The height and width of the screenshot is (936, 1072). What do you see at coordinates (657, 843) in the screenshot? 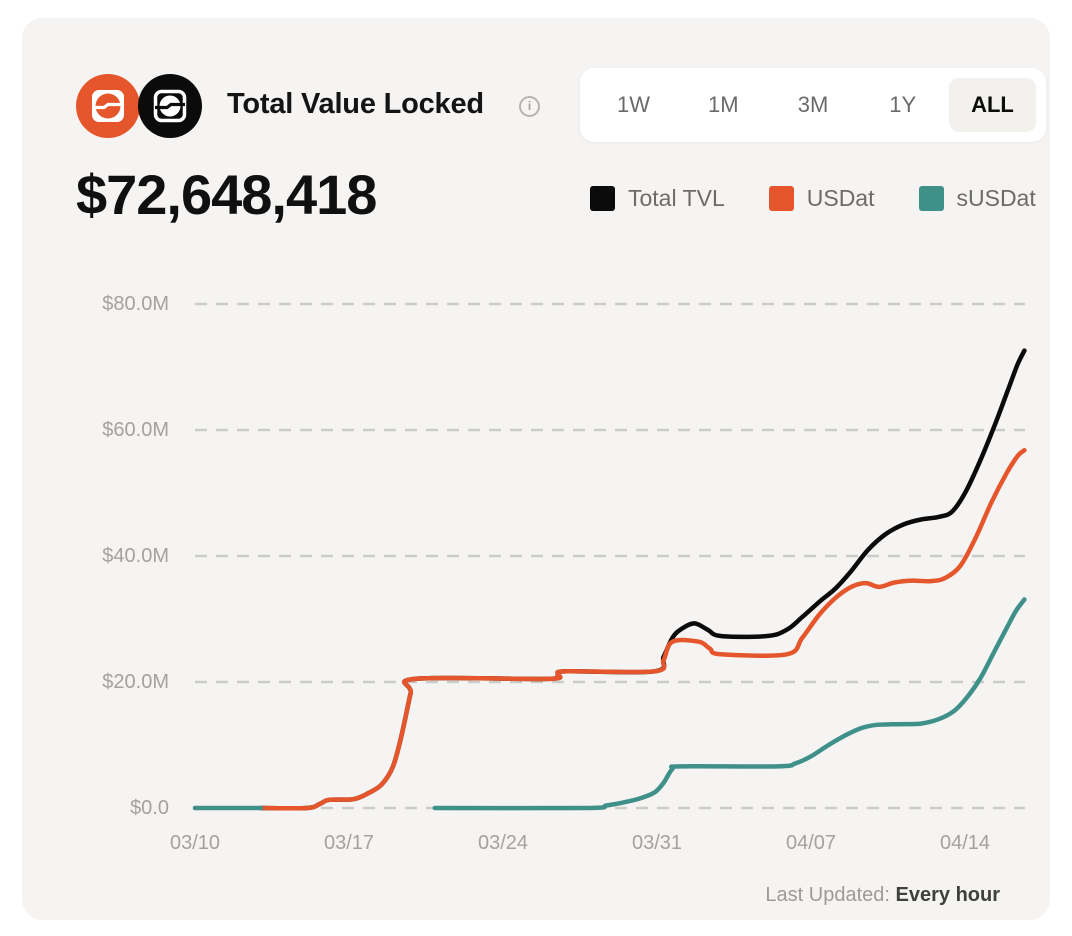
I see `x-tick-label: 03/31` at bounding box center [657, 843].